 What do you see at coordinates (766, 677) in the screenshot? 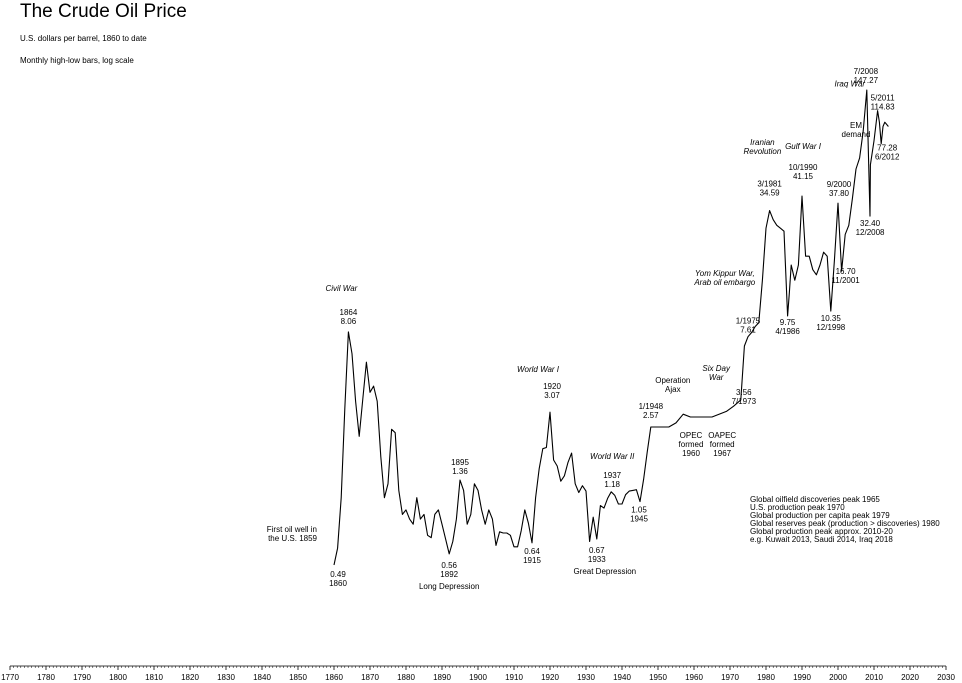
I see `x-tick-label: 1980` at bounding box center [766, 677].